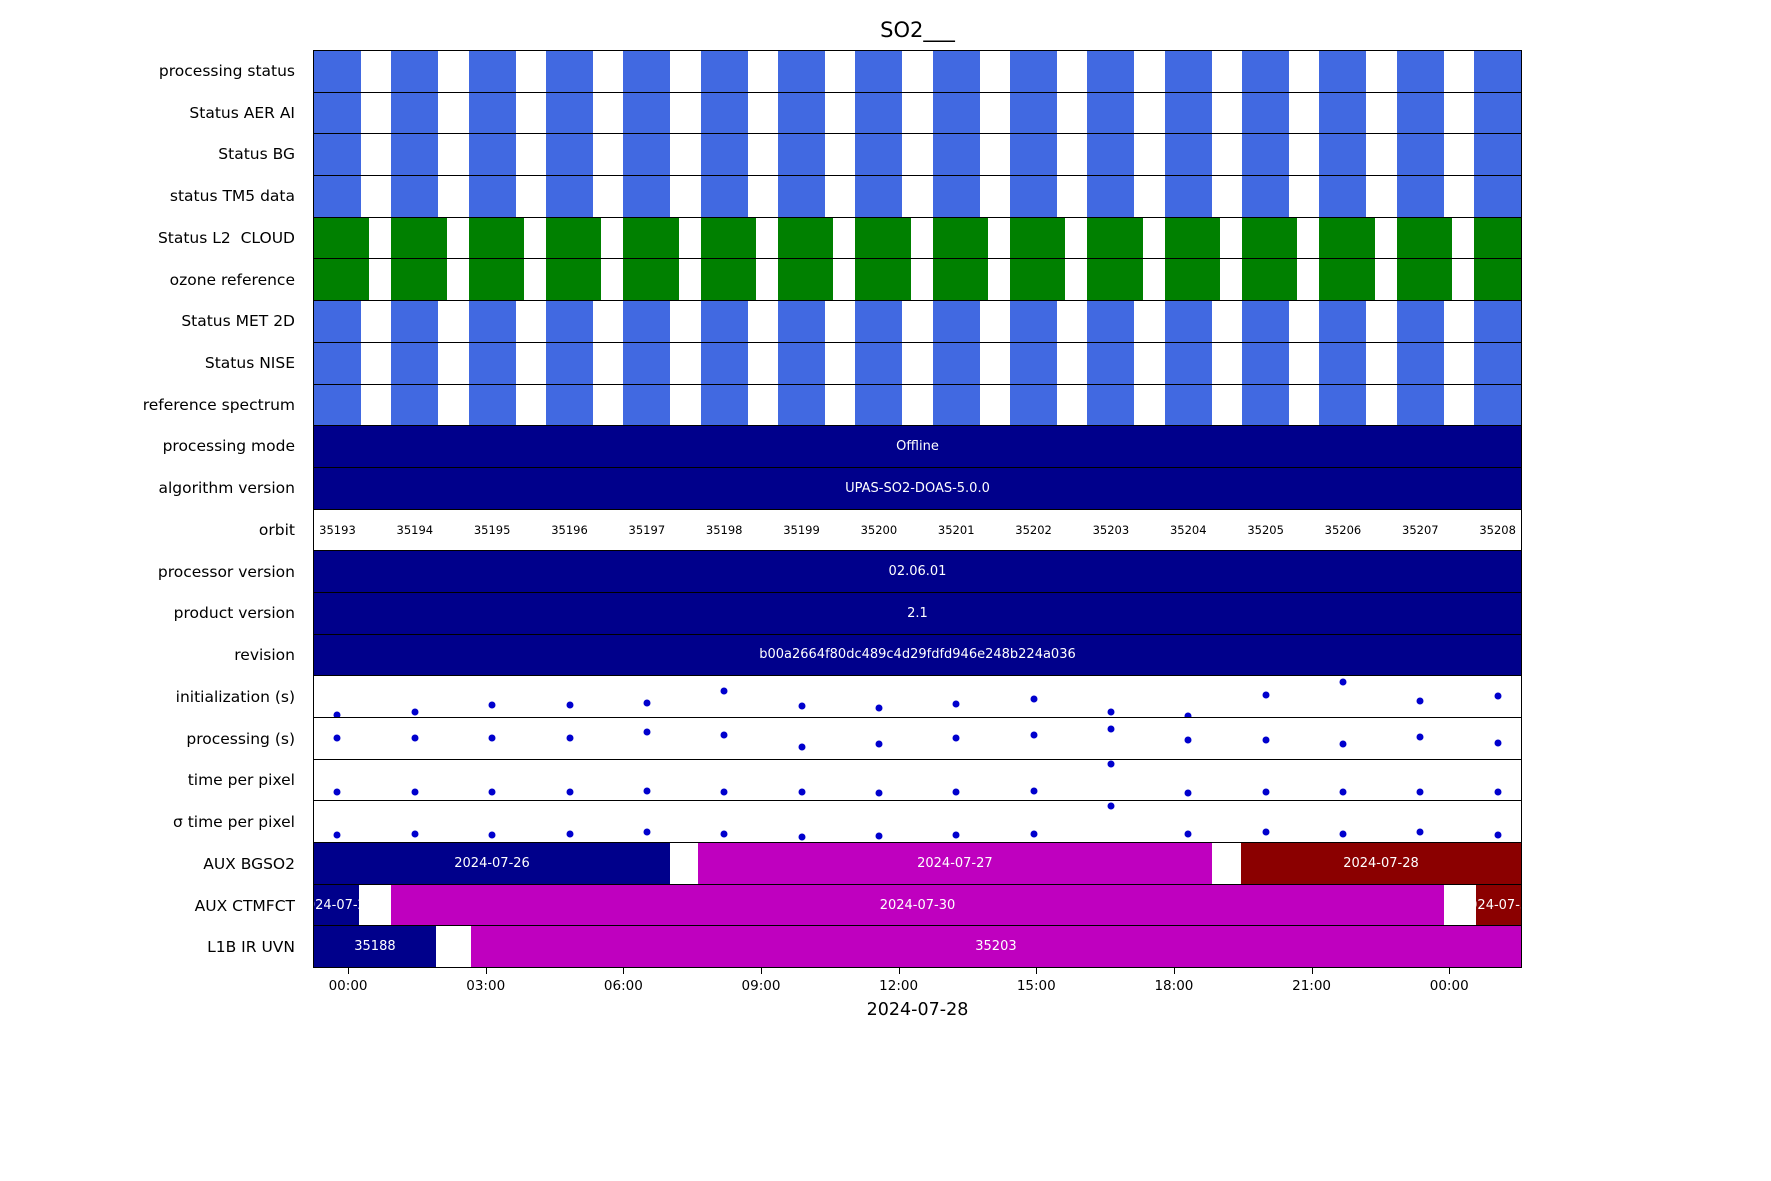 The image size is (1771, 1181). I want to click on orbit-number: 35207, so click(1420, 529).